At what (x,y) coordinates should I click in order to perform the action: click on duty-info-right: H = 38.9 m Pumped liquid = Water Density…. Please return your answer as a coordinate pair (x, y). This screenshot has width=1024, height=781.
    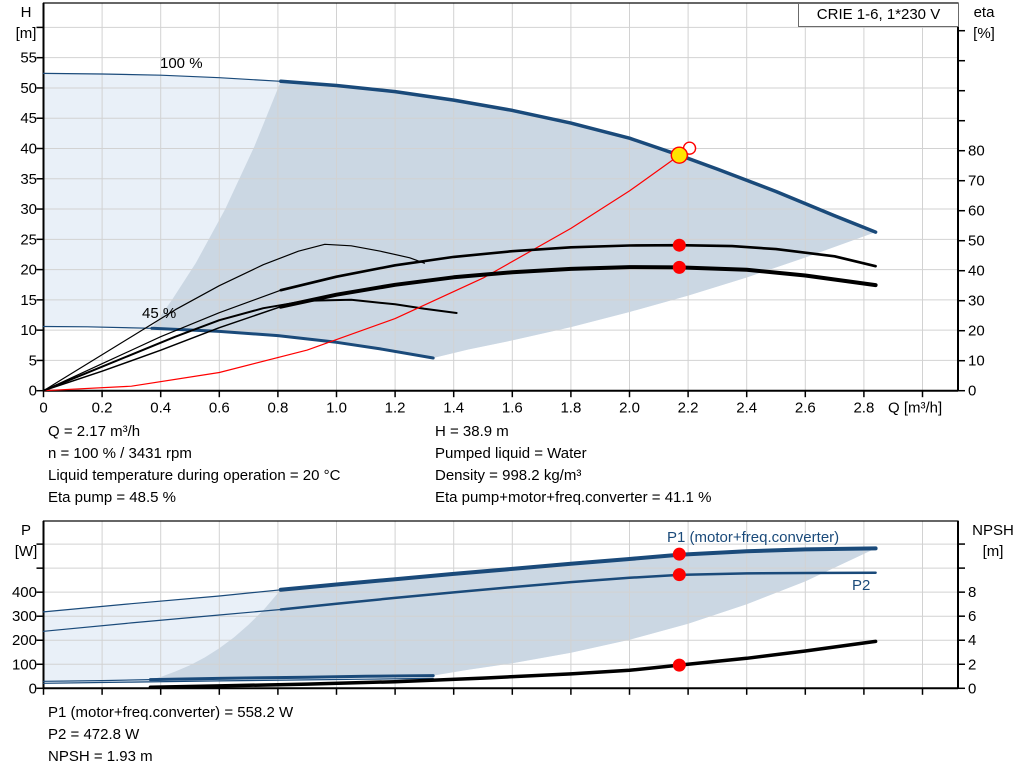
    Looking at the image, I should click on (573, 465).